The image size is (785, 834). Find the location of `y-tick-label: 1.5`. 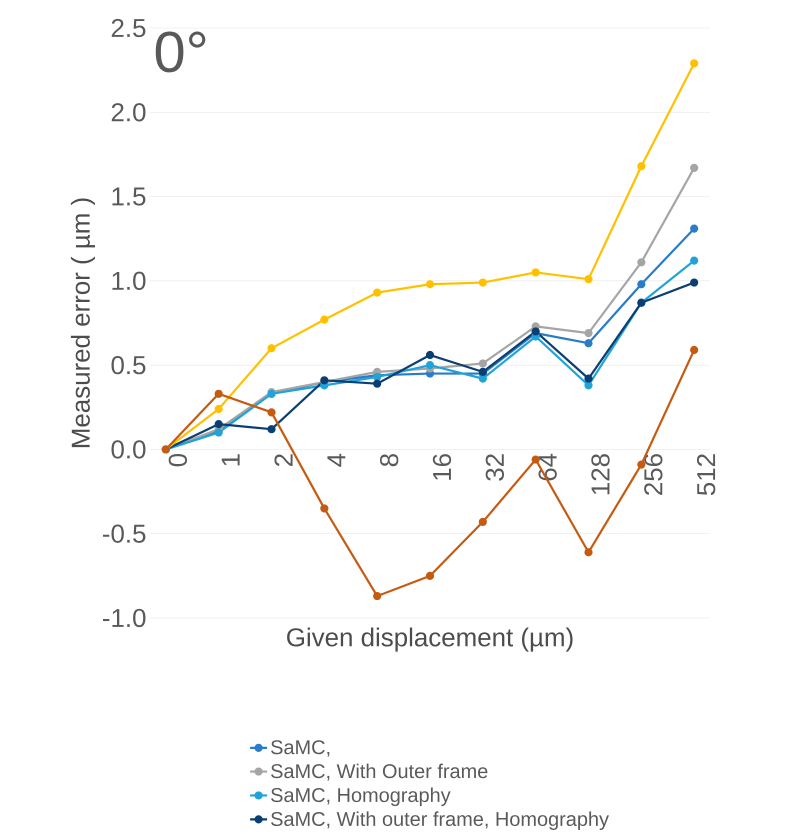

y-tick-label: 1.5 is located at coordinates (129, 197).